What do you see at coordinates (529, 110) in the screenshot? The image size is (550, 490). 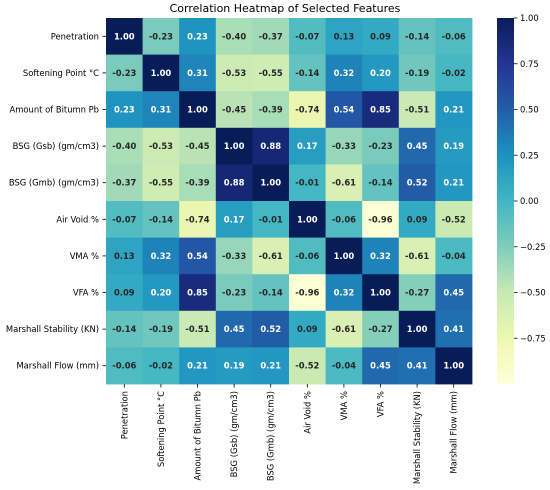 I see `colorbar-tick-label: 0.50` at bounding box center [529, 110].